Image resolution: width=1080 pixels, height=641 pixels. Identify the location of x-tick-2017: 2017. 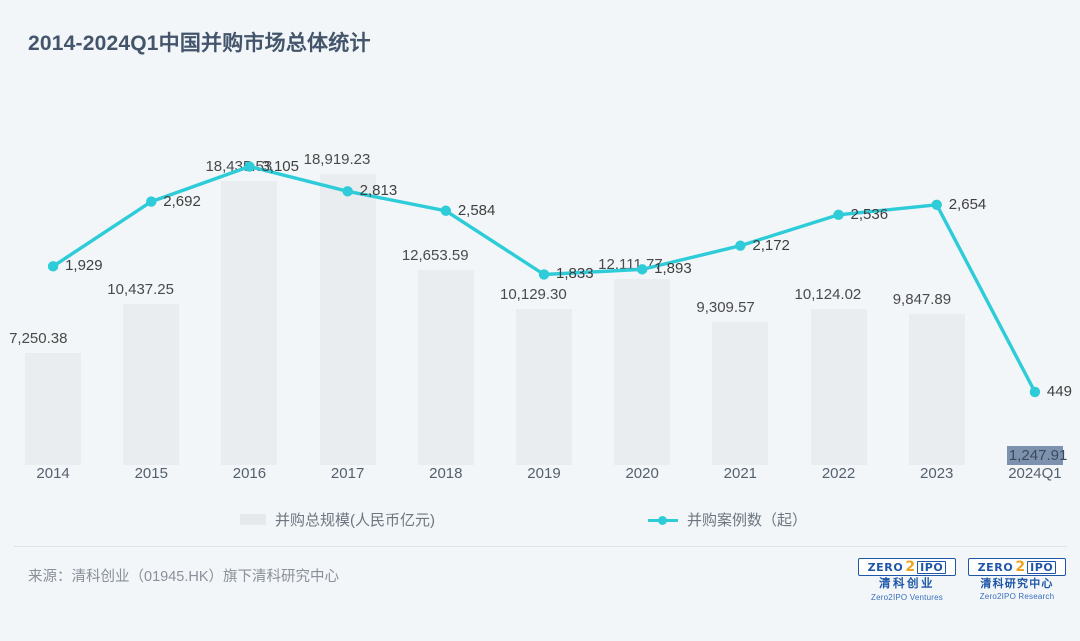
(347, 473).